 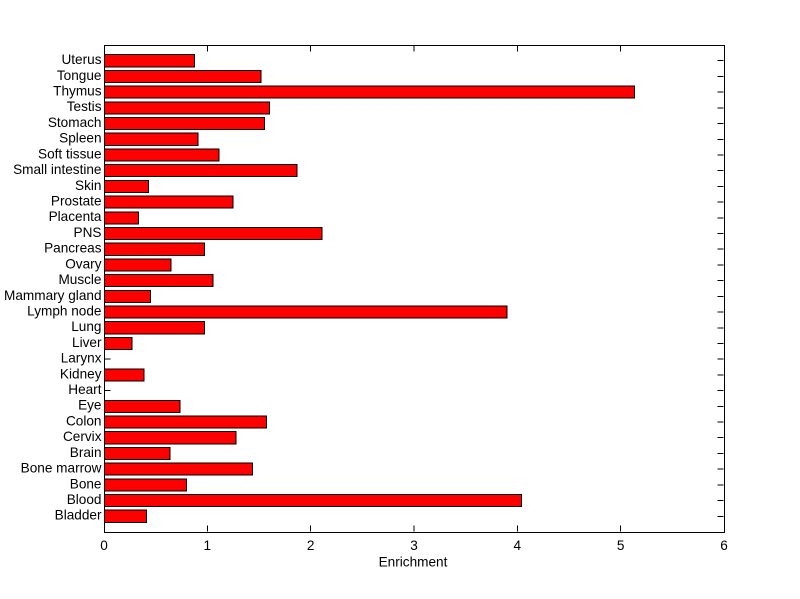 What do you see at coordinates (79, 75) in the screenshot?
I see `svg-text: Tongue` at bounding box center [79, 75].